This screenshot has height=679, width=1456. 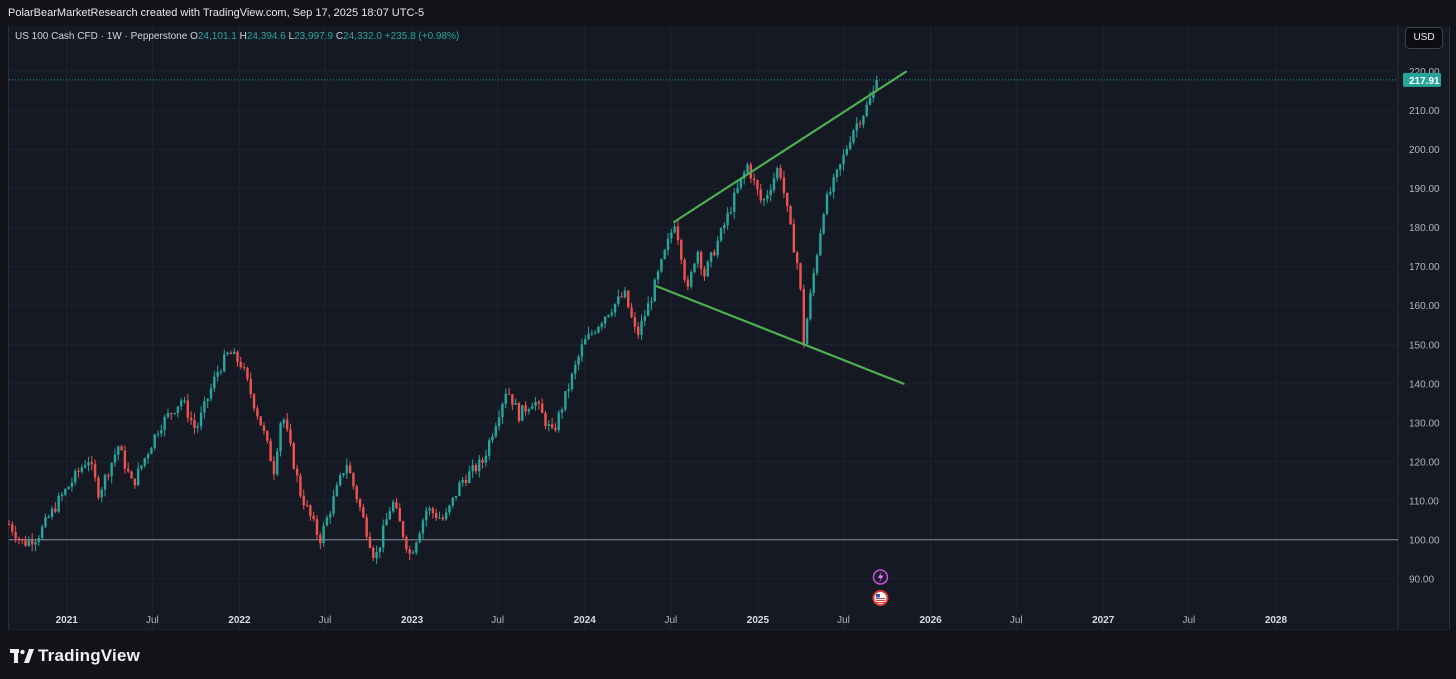 What do you see at coordinates (243, 36) in the screenshot?
I see `high-label: H` at bounding box center [243, 36].